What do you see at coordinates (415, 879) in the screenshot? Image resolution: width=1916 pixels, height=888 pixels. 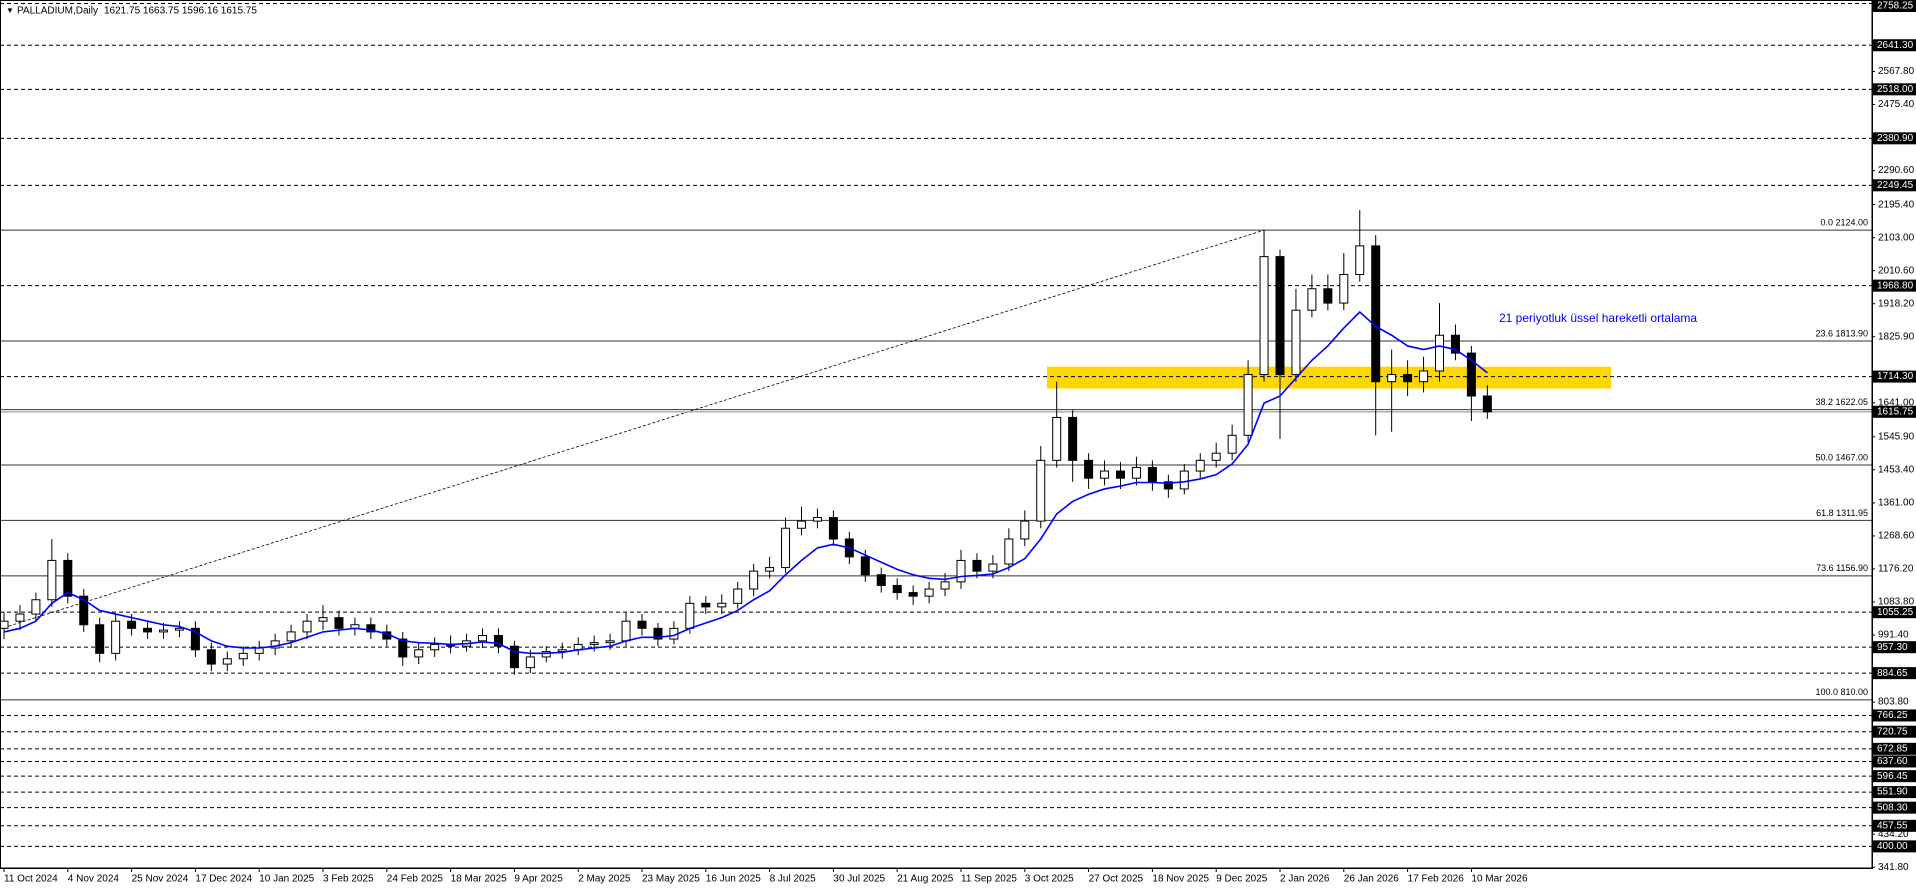 I see `x-tick-label: 24 Feb 2025` at bounding box center [415, 879].